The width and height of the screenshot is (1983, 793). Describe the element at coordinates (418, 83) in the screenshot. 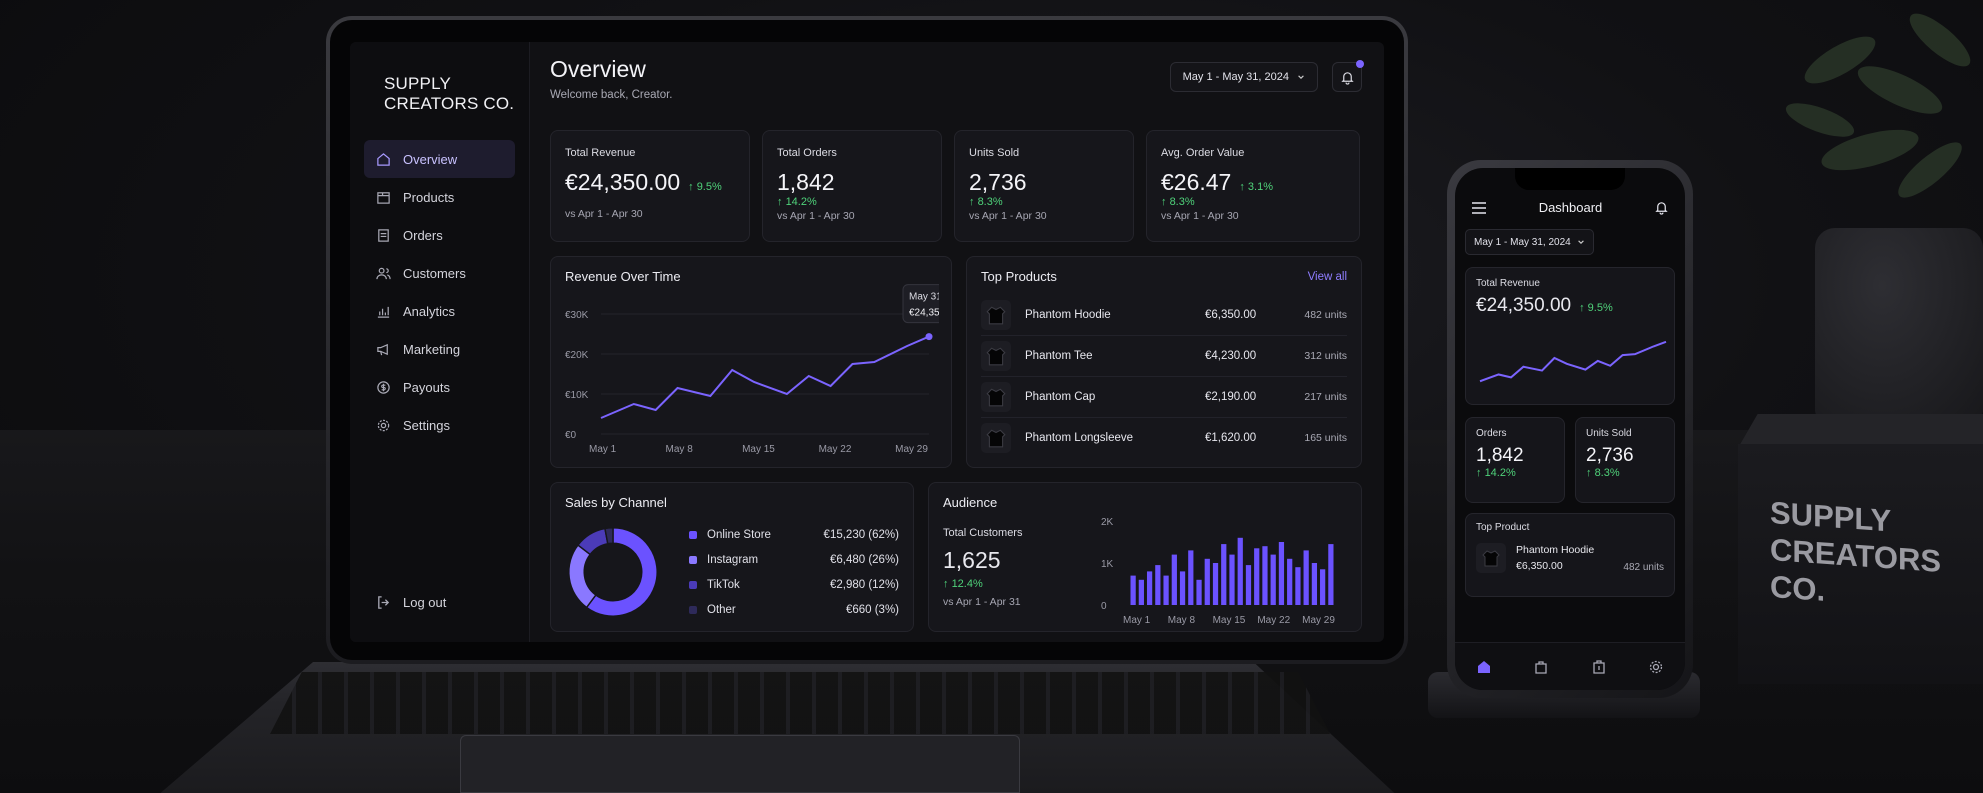

I see `brand-line-1: SUPPLY` at that location.